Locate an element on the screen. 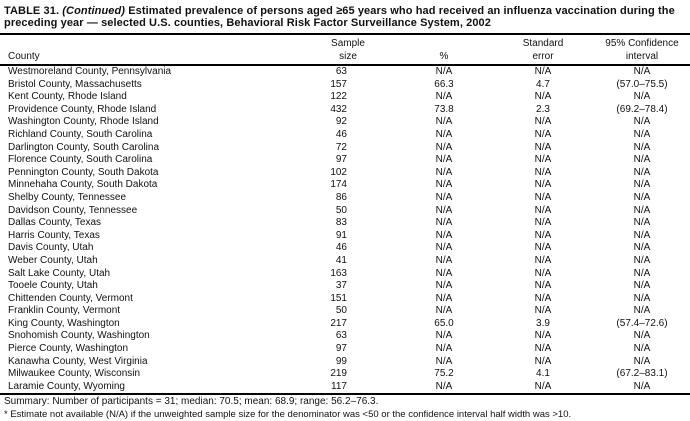 This screenshot has height=421, width=690. county-cell: Washington County, Rhode Island is located at coordinates (83, 122).